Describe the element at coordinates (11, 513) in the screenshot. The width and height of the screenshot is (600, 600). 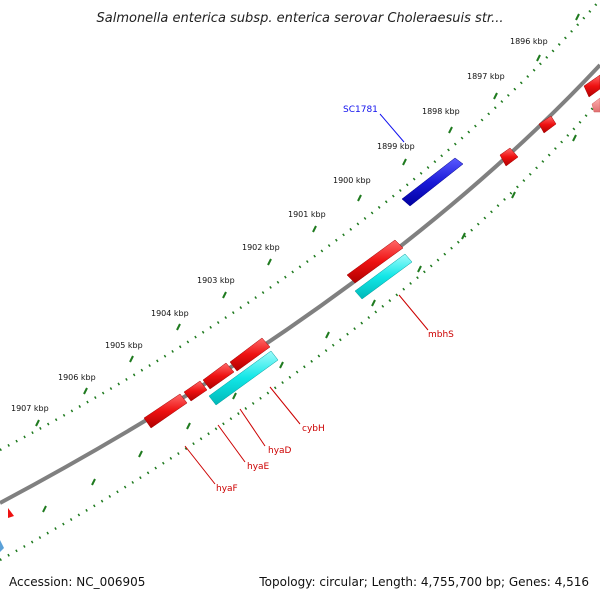
I see `feature-bottom-left-red` at that location.